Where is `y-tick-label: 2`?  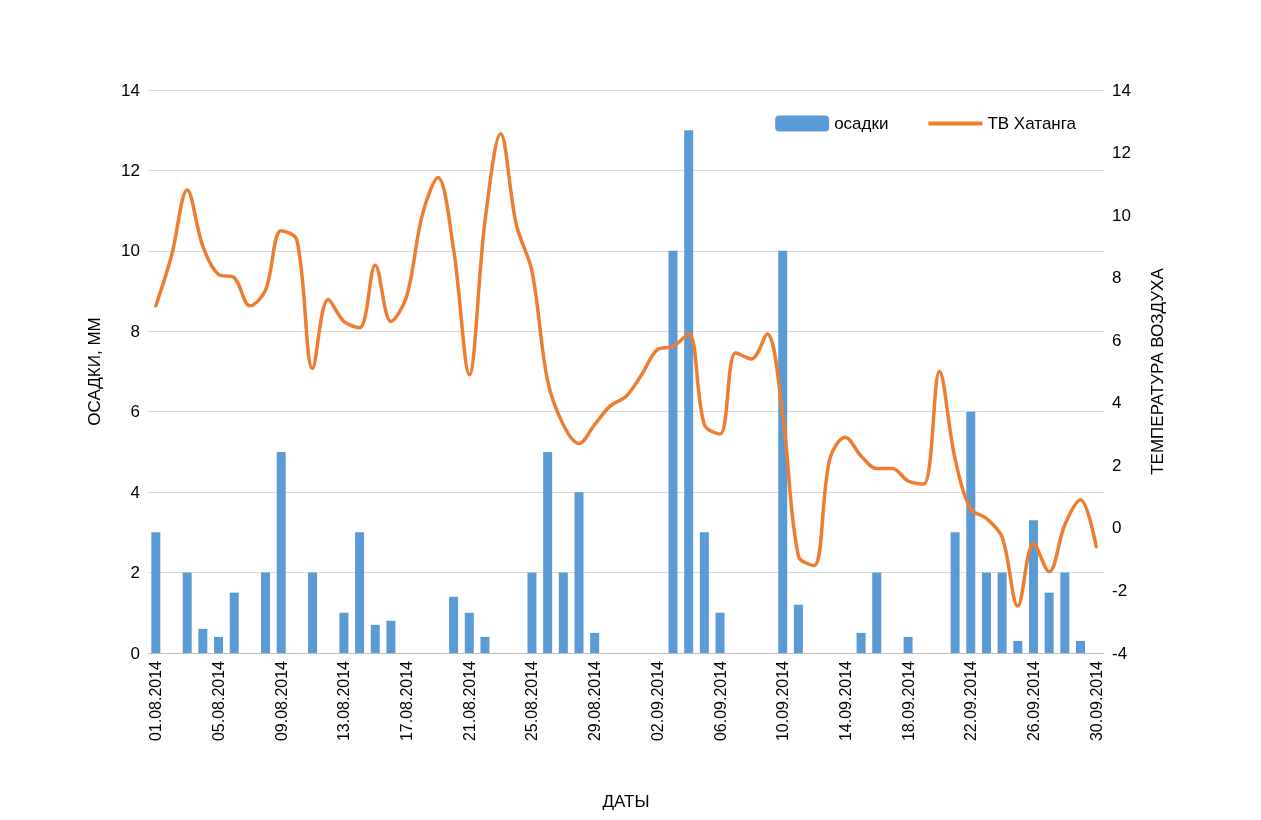
y-tick-label: 2 is located at coordinates (135, 573).